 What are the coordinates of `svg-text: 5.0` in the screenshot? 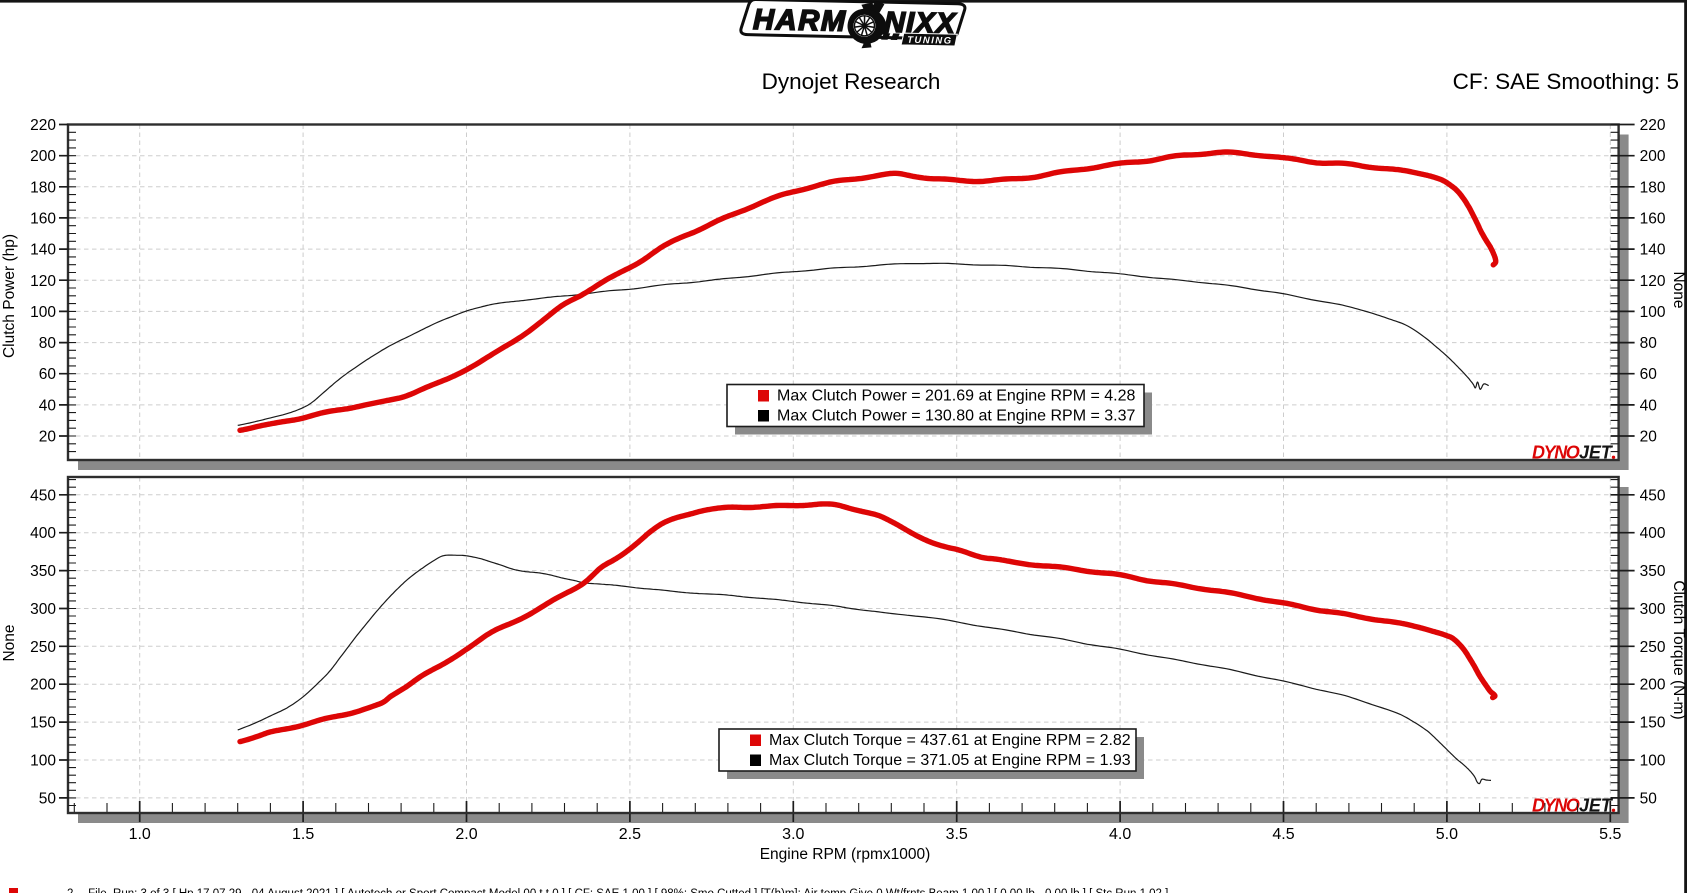 It's located at (1447, 834).